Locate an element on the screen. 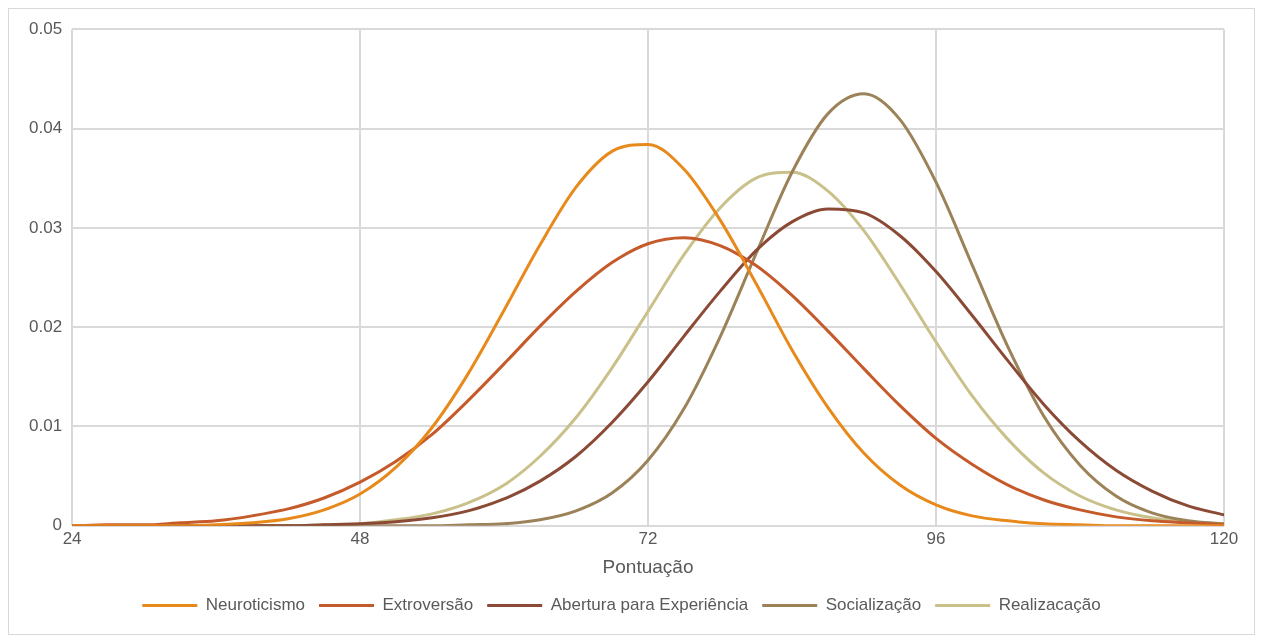 Image resolution: width=1263 pixels, height=643 pixels. y-tick-label: 0.01 is located at coordinates (45, 426).